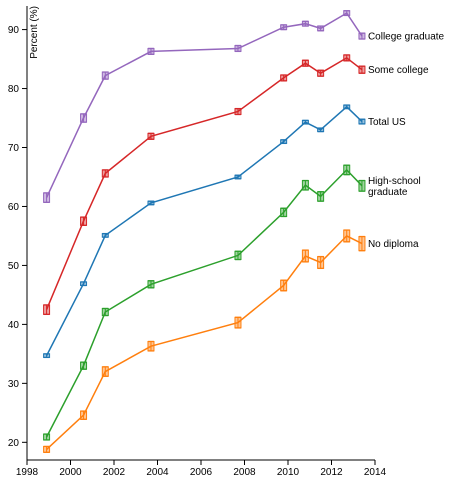  Describe the element at coordinates (331, 472) in the screenshot. I see `x-tick-label: 2012` at that location.